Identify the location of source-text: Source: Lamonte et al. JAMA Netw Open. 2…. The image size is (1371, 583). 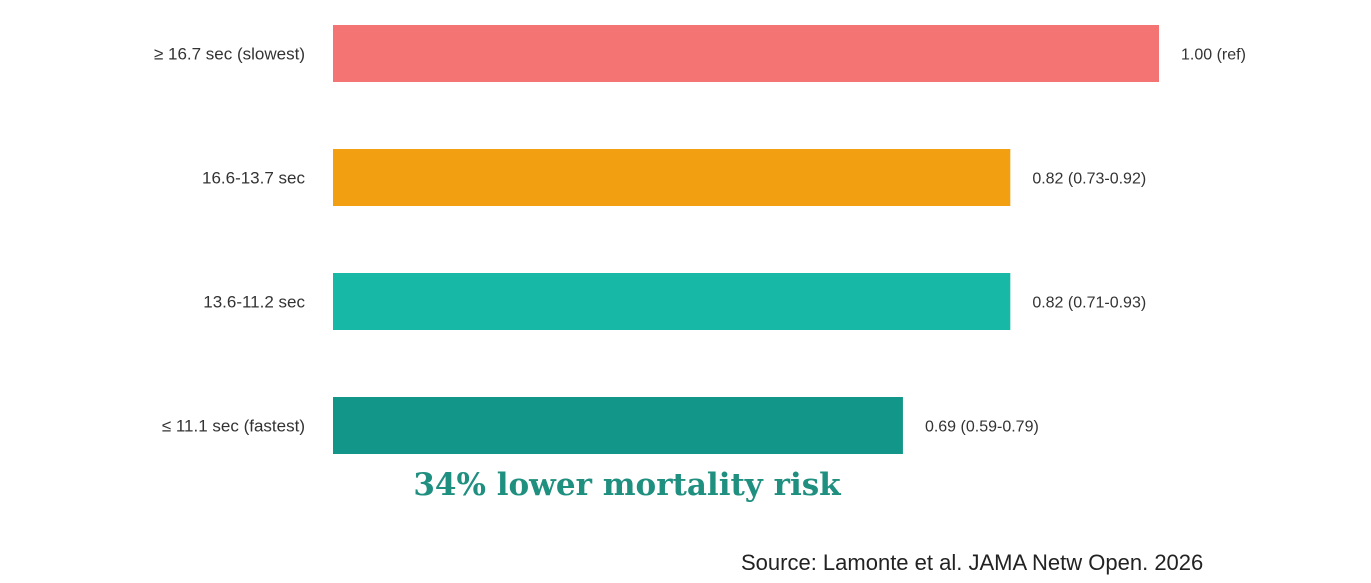
(972, 562).